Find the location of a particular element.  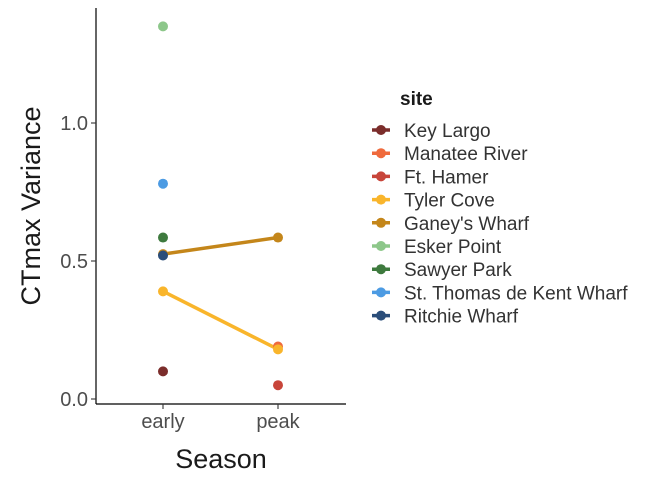

y-axis-title: CTmax Variance is located at coordinates (31, 205).